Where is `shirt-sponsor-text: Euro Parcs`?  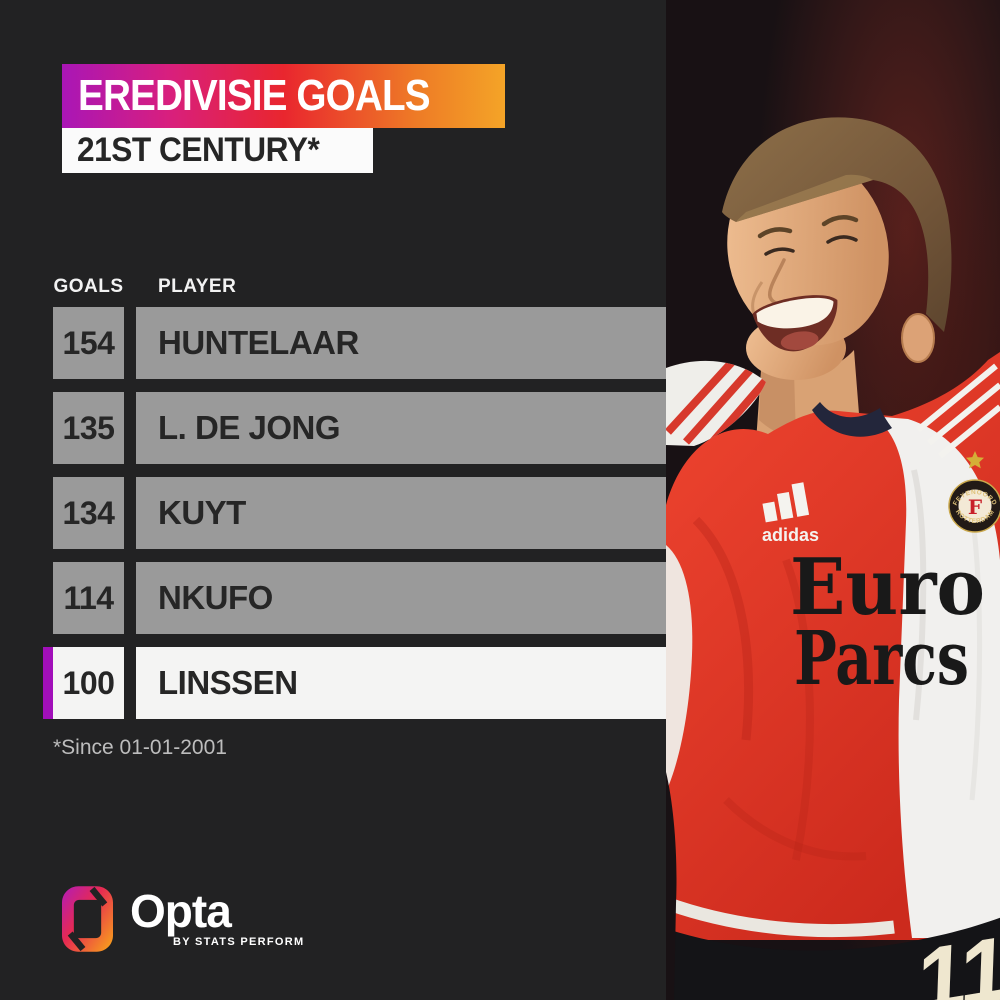
shirt-sponsor-text: Euro Parcs is located at coordinates (887, 622).